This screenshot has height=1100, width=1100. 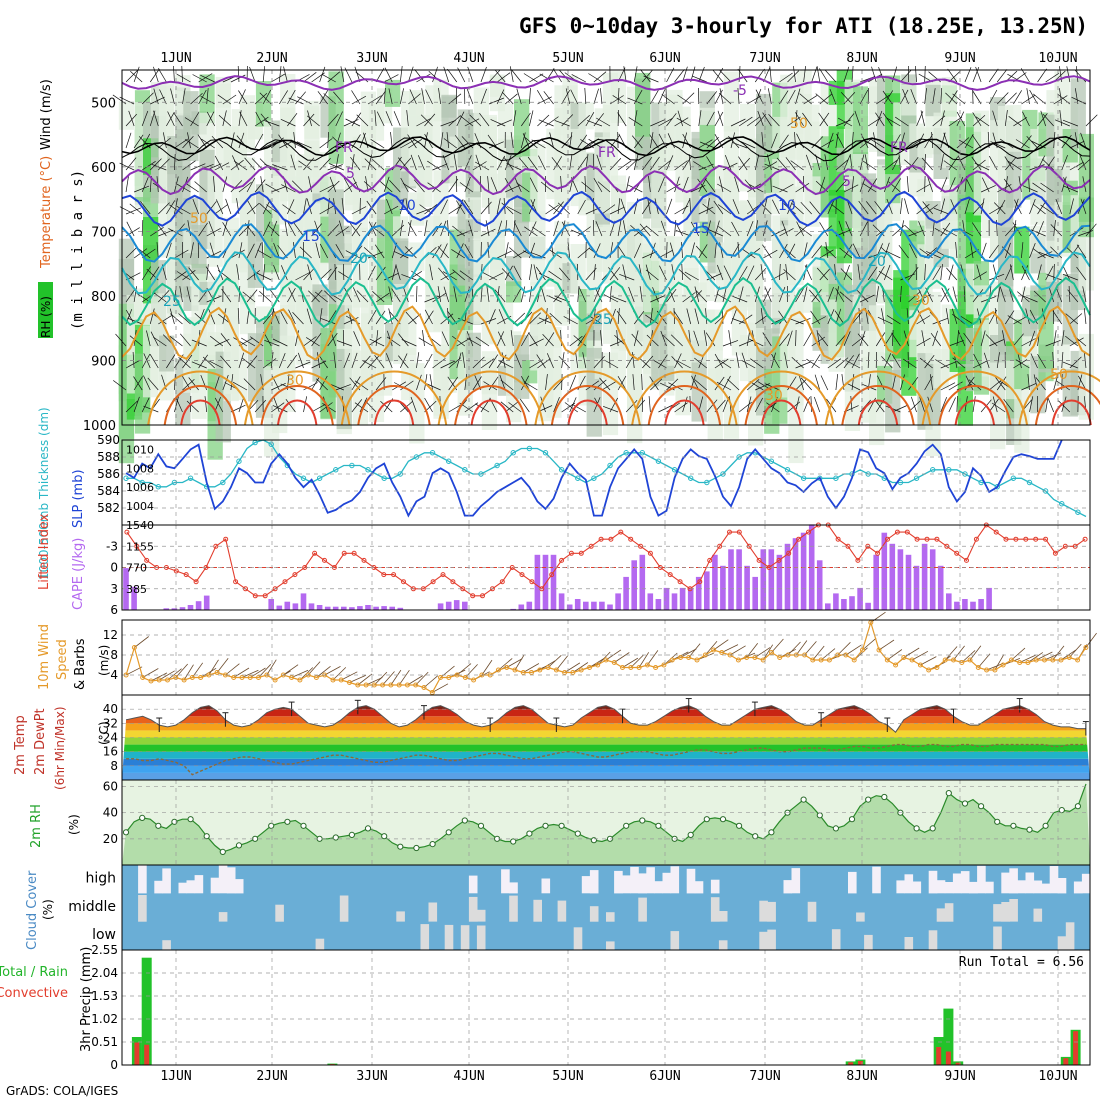 What do you see at coordinates (114, 1065) in the screenshot?
I see `precip-tick-label: 0` at bounding box center [114, 1065].